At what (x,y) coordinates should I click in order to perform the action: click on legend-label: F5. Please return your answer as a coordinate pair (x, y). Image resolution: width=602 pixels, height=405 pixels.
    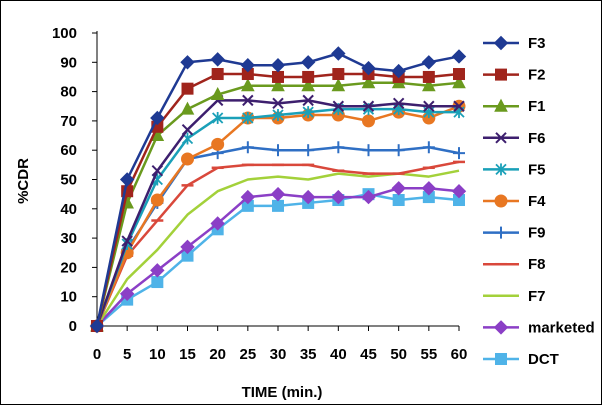
    Looking at the image, I should click on (537, 169).